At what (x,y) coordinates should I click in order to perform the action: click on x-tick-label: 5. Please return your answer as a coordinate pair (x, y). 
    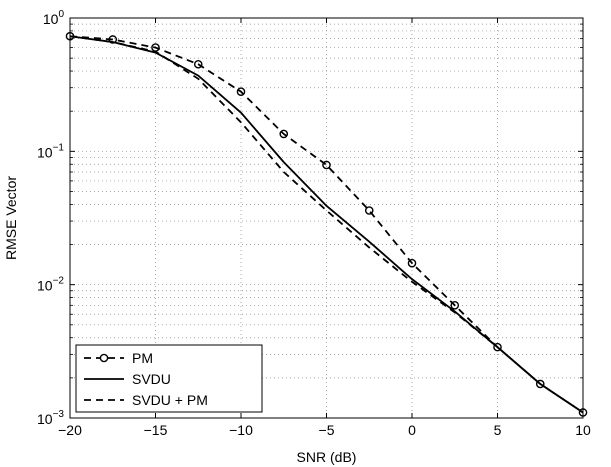
    Looking at the image, I should click on (498, 430).